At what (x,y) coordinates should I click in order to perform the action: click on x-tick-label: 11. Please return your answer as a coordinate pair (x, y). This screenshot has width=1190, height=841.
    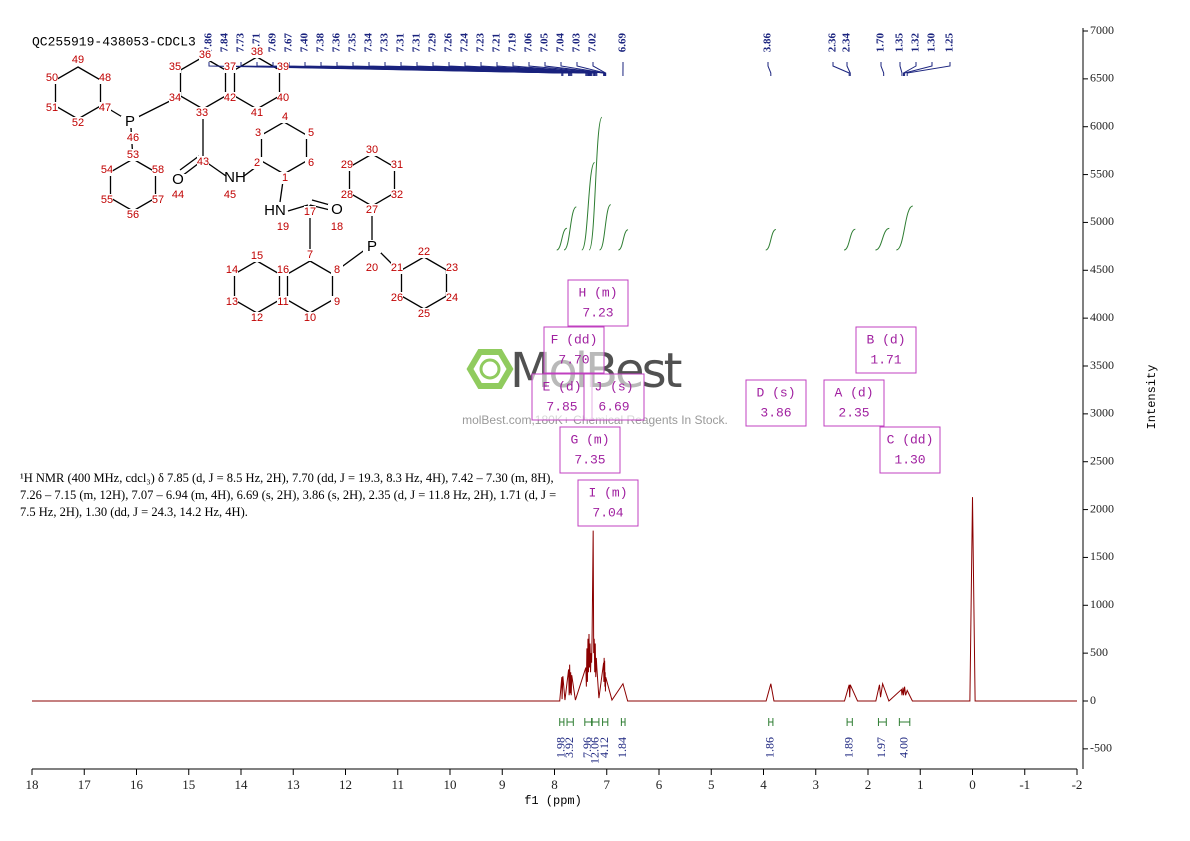
    Looking at the image, I should click on (397, 784).